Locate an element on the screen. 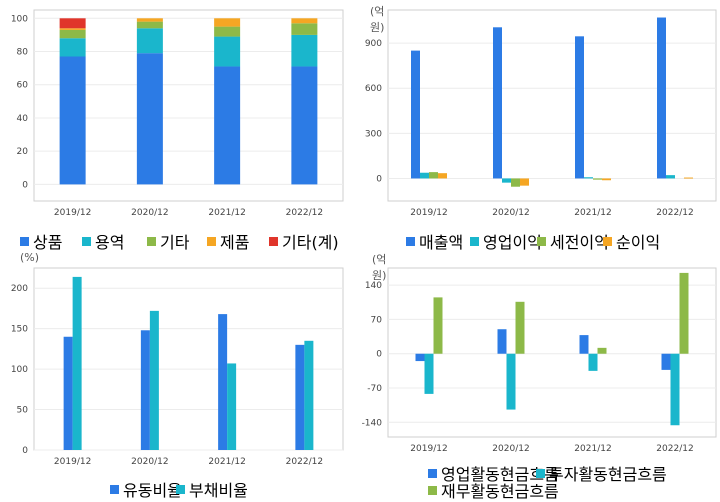  legend-label: 재무활동현금흐름 is located at coordinates (500, 491).